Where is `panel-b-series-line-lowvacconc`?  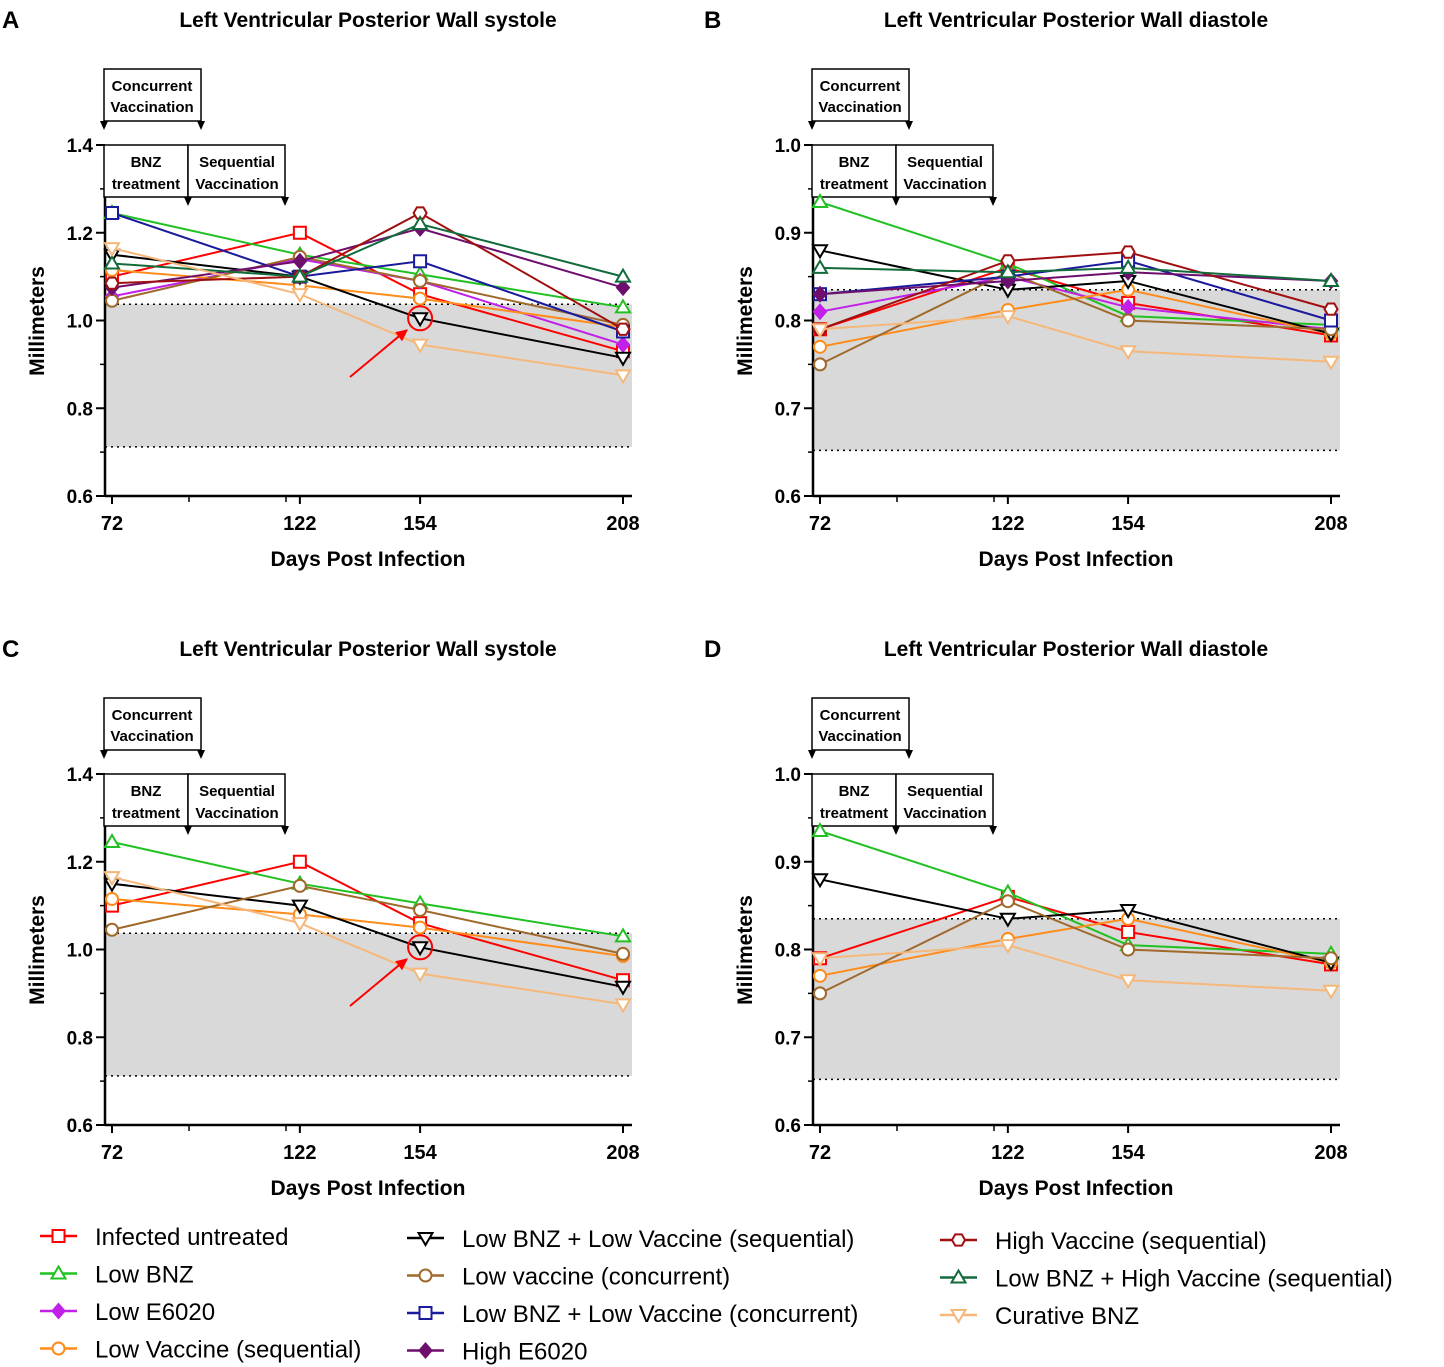 panel-b-series-line-lowvacconc is located at coordinates (1075, 318).